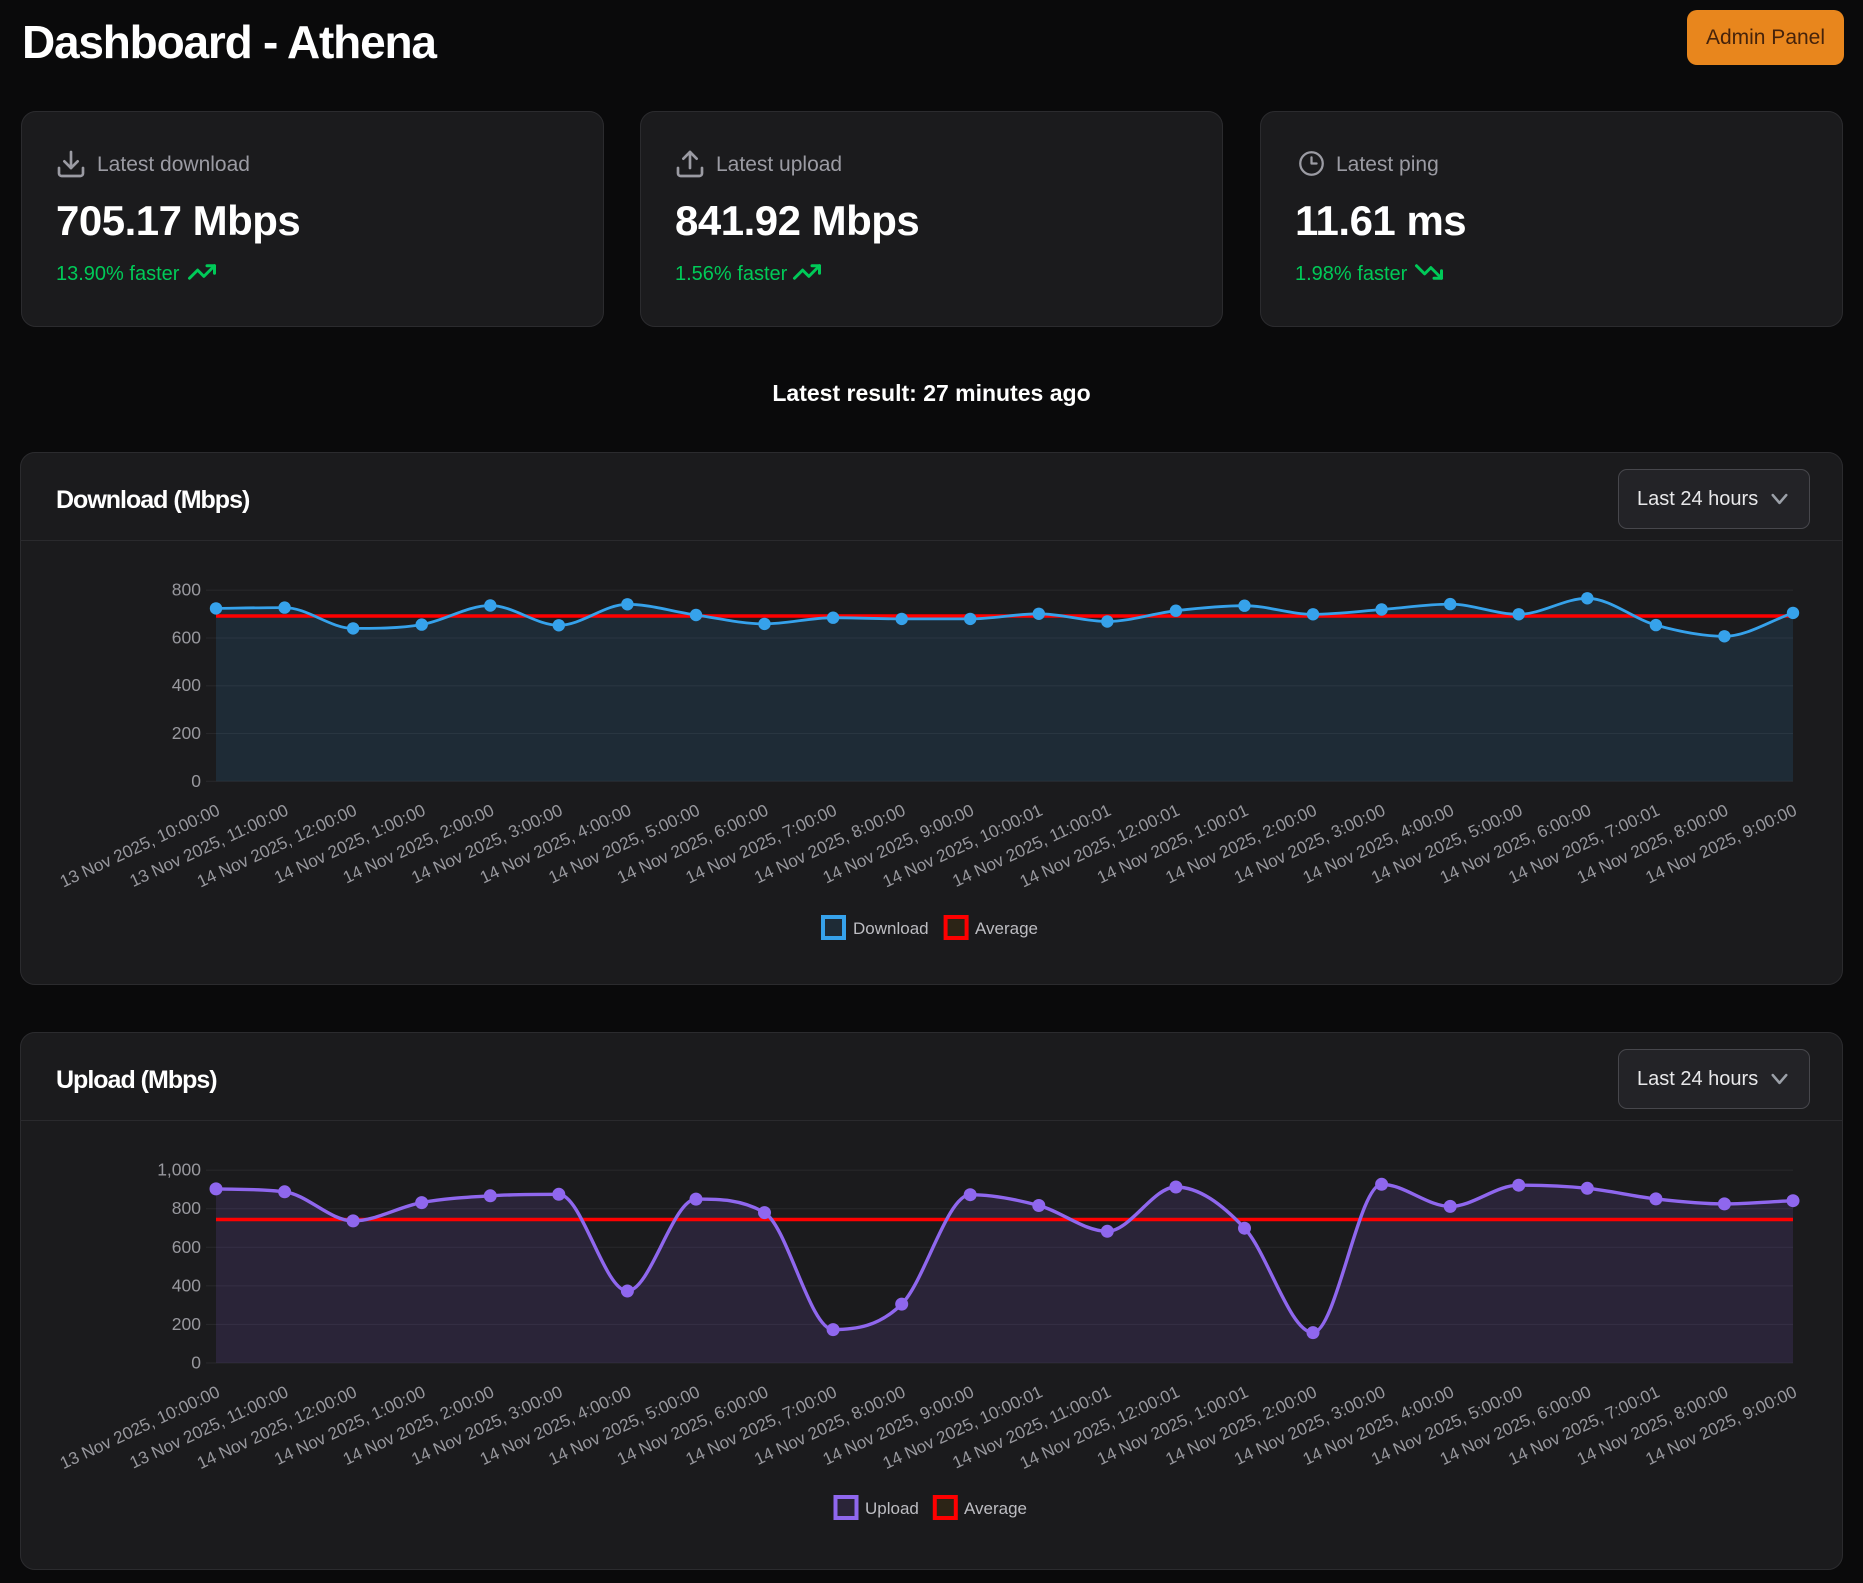 The width and height of the screenshot is (1863, 1583). What do you see at coordinates (179, 1170) in the screenshot?
I see `svg-text: 1,000` at bounding box center [179, 1170].